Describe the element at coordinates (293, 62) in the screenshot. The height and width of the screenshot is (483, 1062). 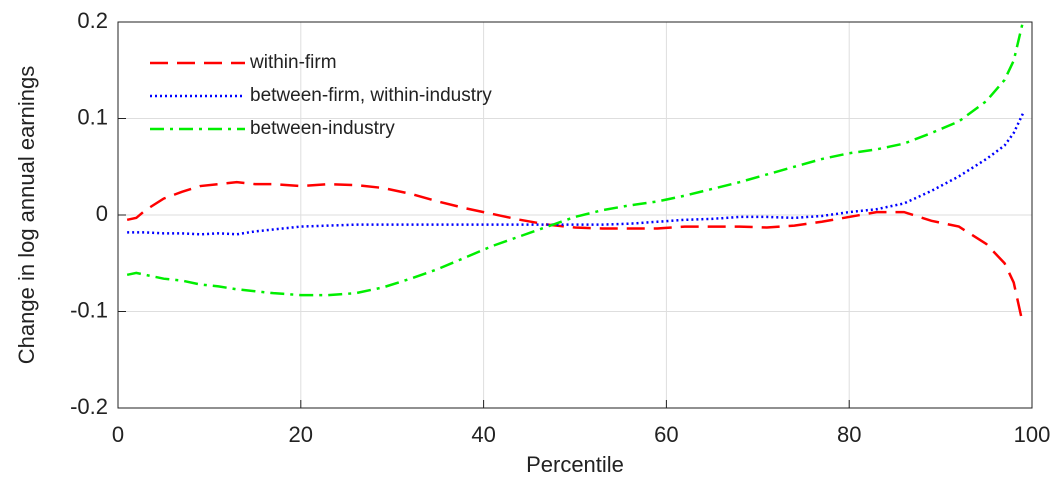
I see `legend-label: within-firm` at that location.